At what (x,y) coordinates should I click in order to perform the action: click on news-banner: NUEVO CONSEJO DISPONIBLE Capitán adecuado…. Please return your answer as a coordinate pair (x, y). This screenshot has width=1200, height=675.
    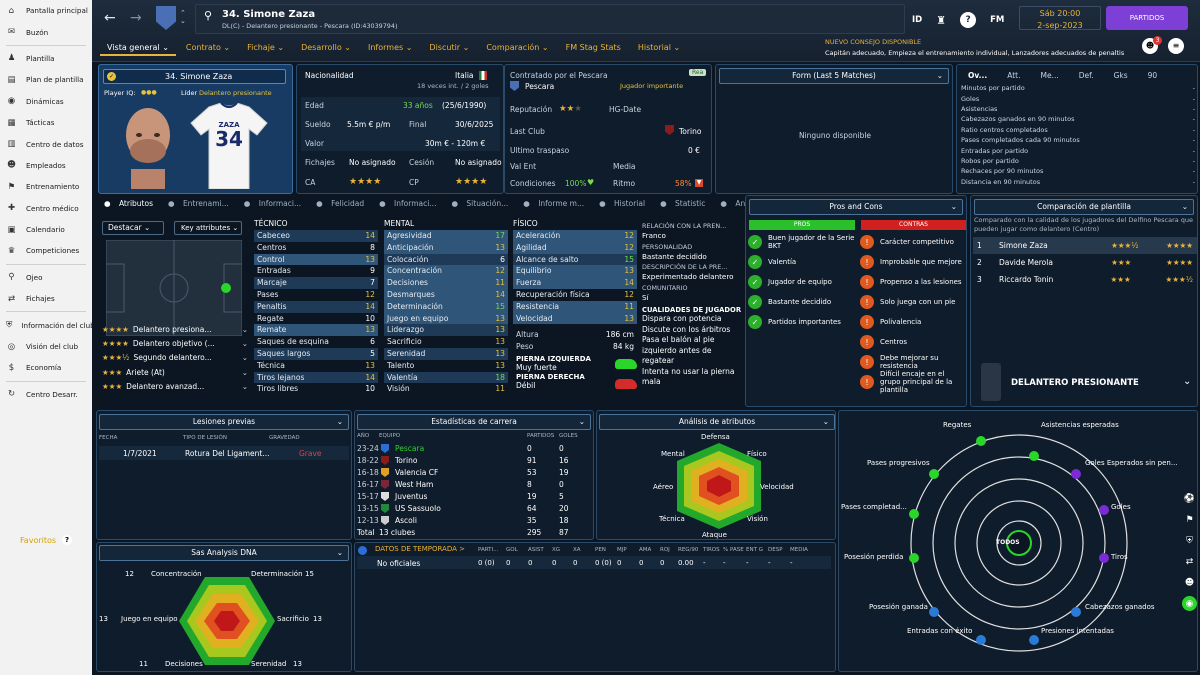
    Looking at the image, I should click on (975, 47).